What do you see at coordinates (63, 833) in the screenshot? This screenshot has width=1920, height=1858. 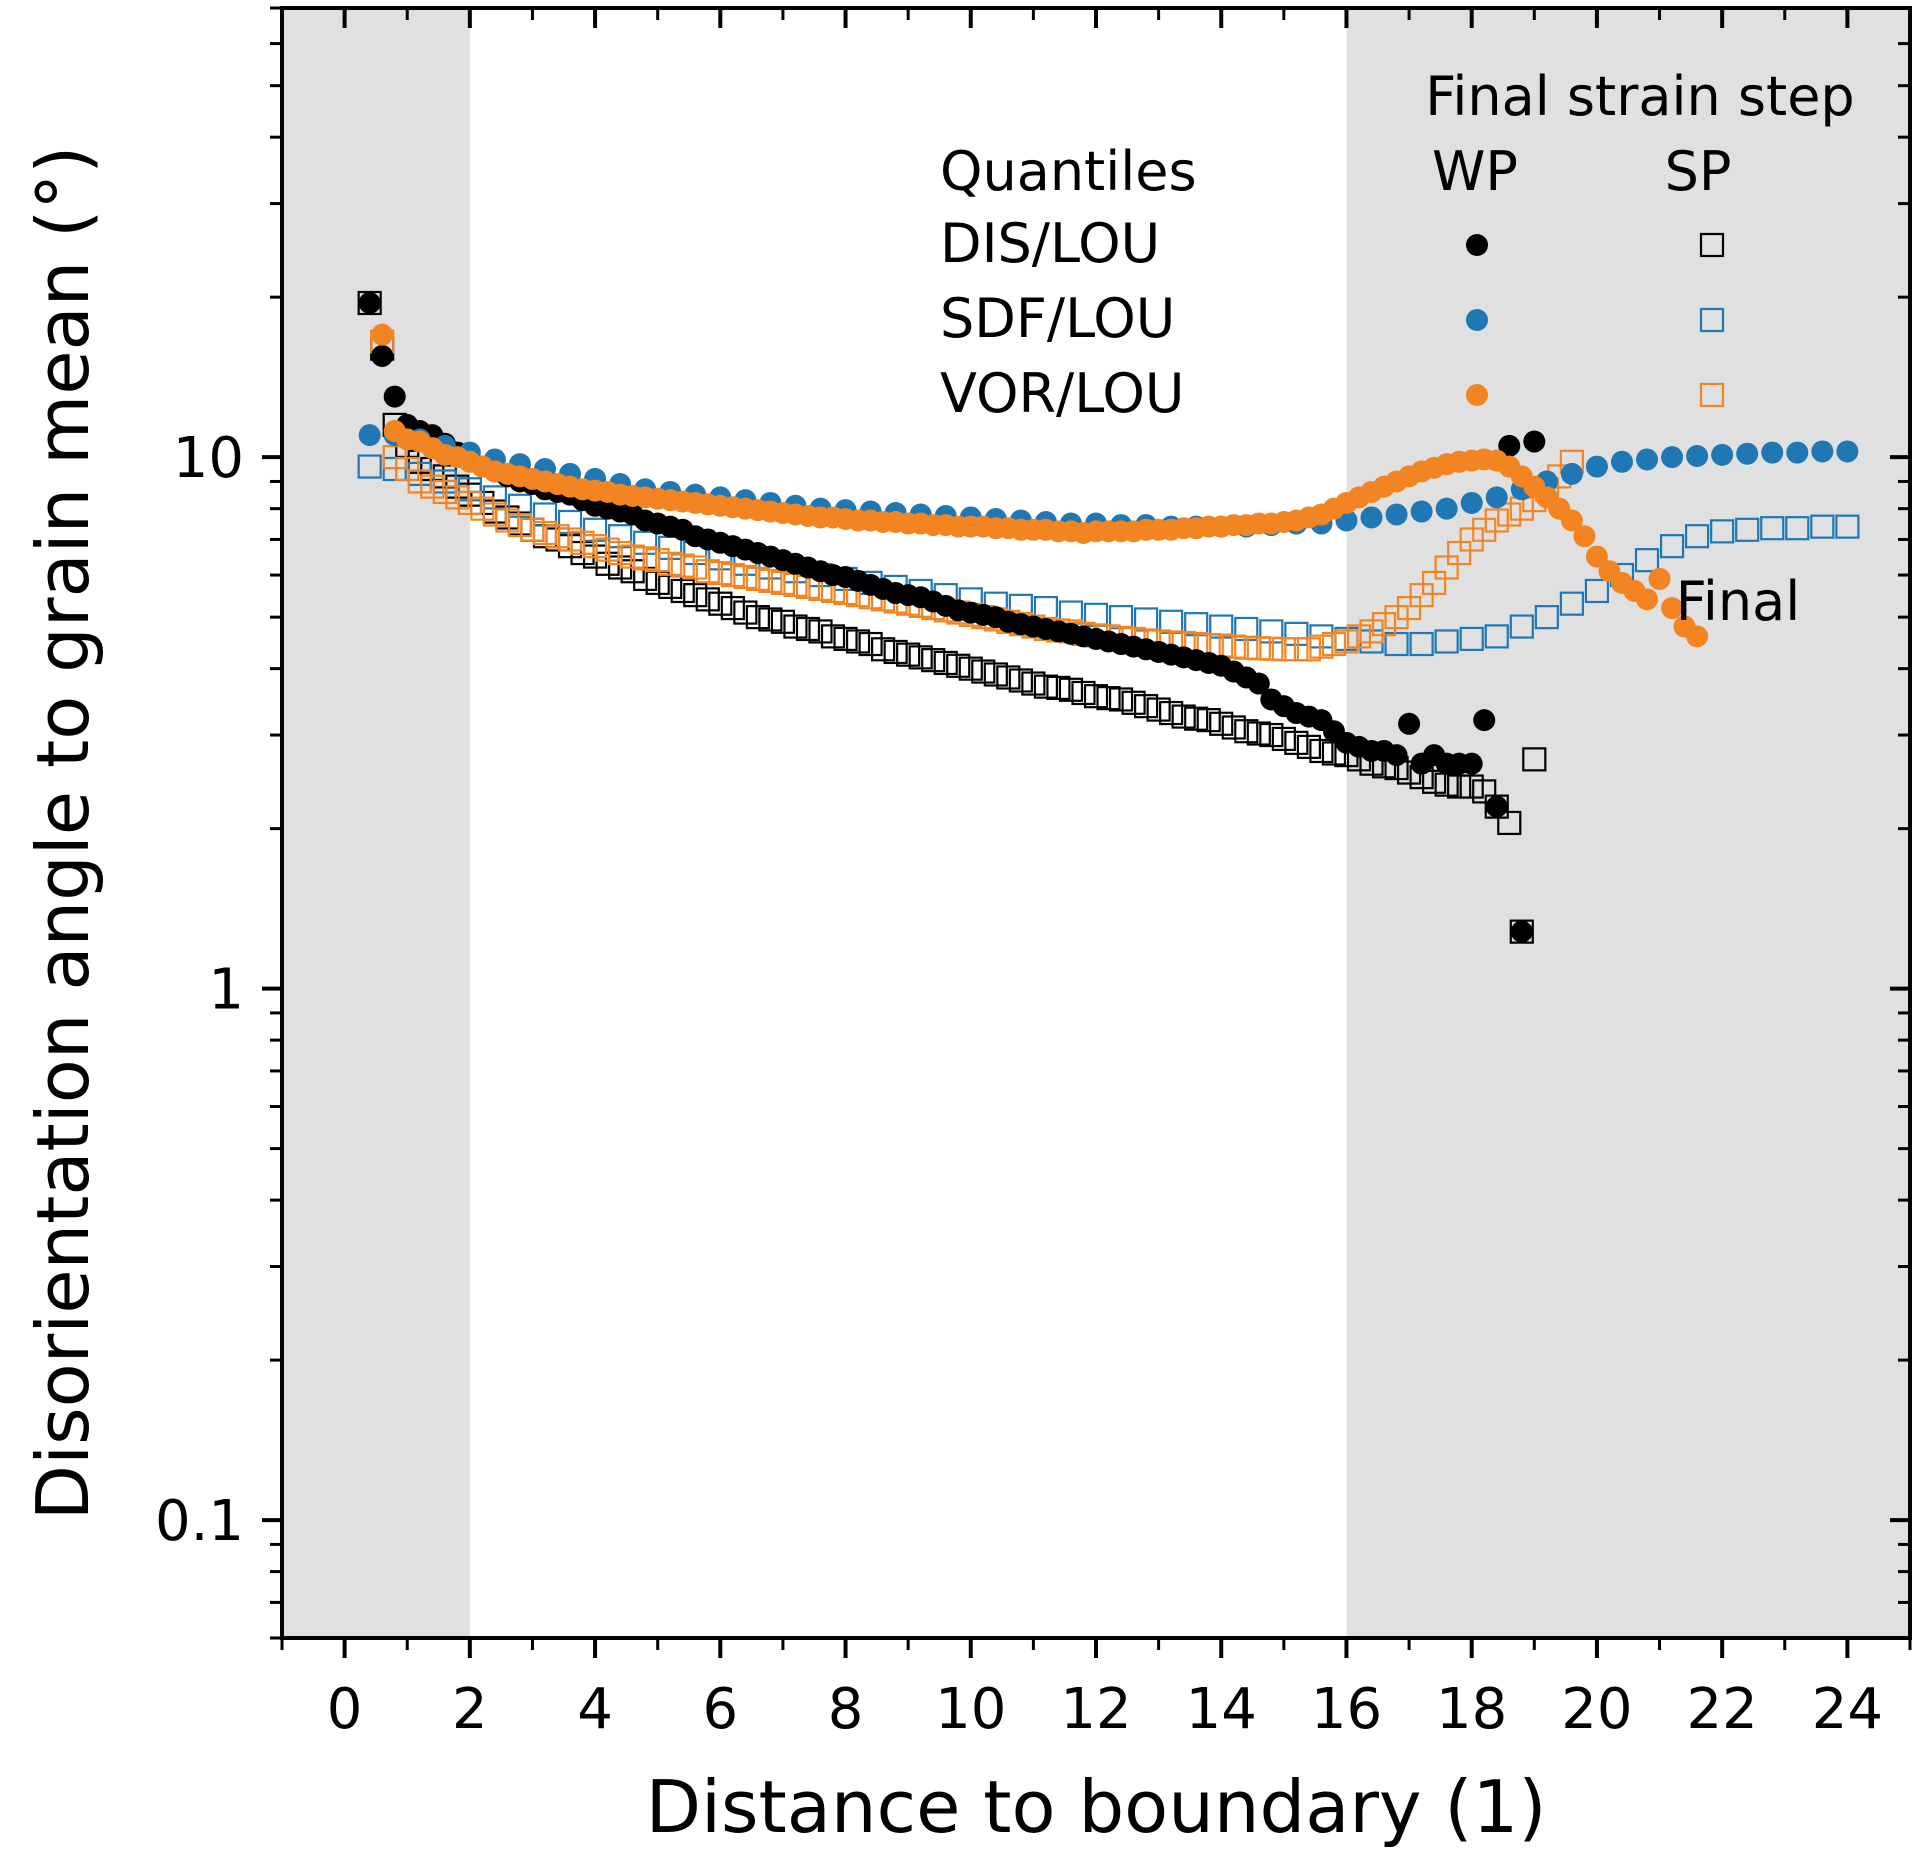 I see `y-axis-title: Disorientation angle to grain mean (°)` at bounding box center [63, 833].